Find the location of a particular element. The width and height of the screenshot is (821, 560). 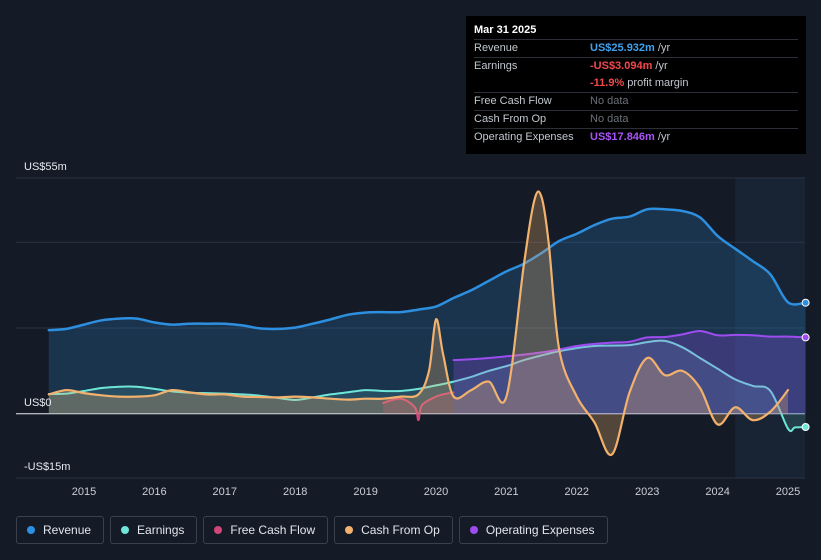

tooltip-unit: profit margin is located at coordinates (656, 83).